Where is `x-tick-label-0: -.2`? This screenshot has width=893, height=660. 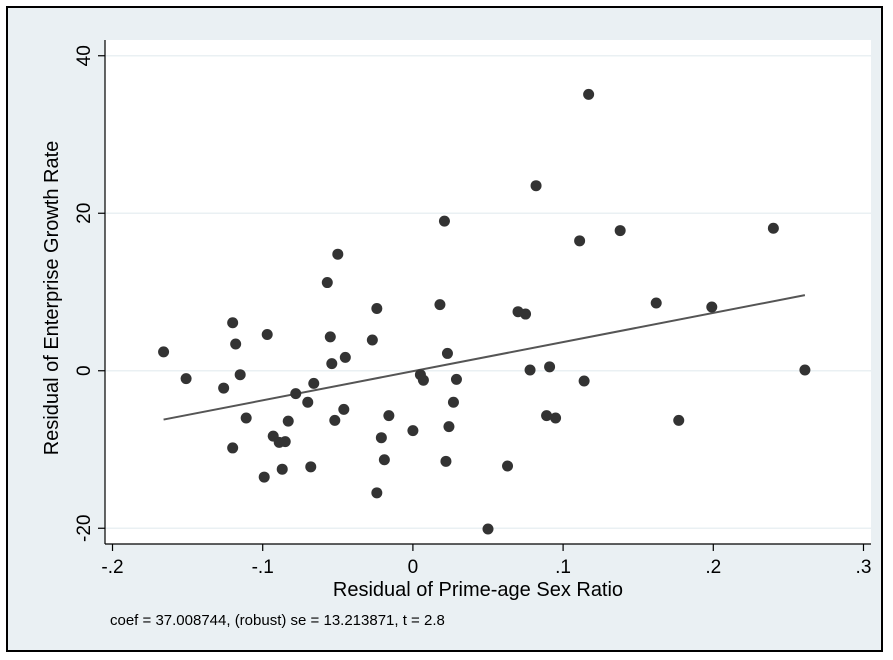 x-tick-label-0: -.2 is located at coordinates (112, 567).